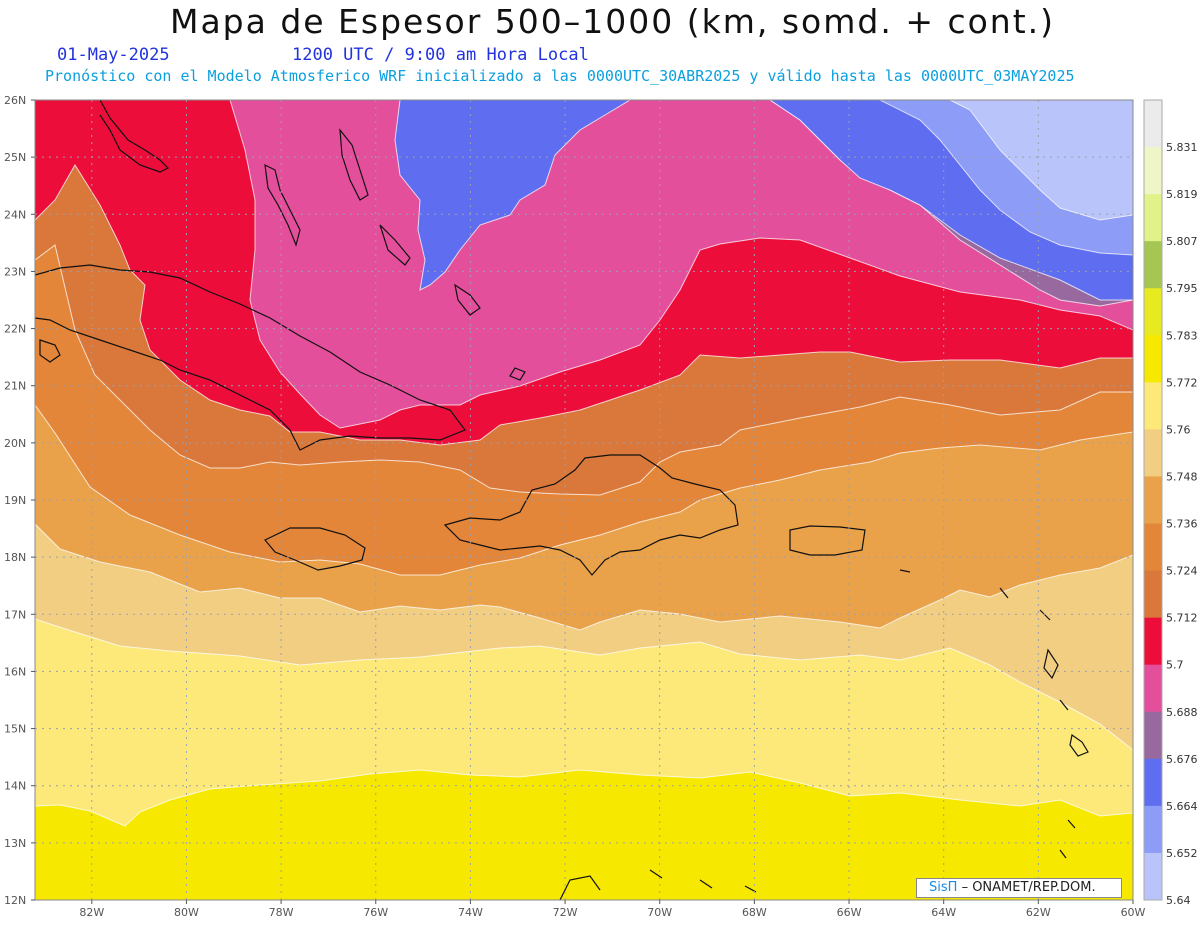 This screenshot has width=1200, height=927. What do you see at coordinates (15, 157) in the screenshot?
I see `lat-label: 25N` at bounding box center [15, 157].